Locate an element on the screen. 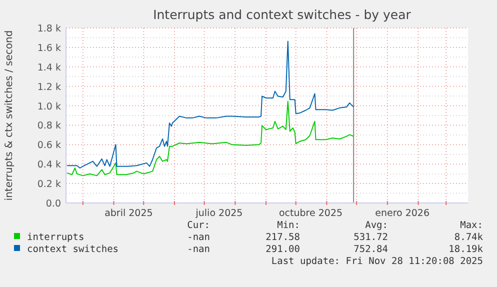 Image resolution: width=497 pixels, height=287 pixels. chart-title: Interrupts and context switches - by year is located at coordinates (282, 14).